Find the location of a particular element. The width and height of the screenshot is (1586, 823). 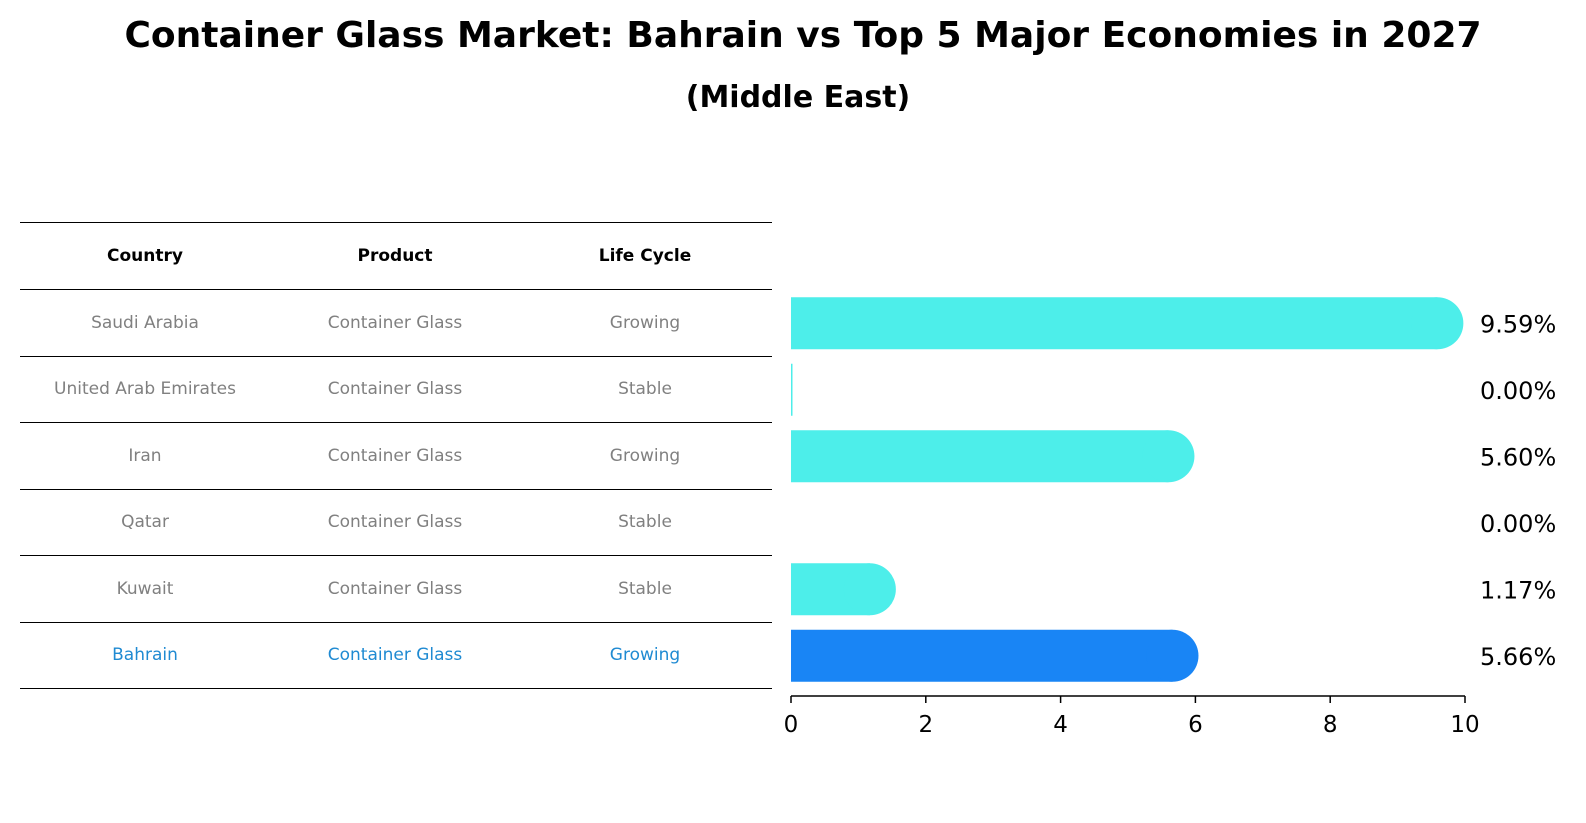

x-tick-label: 2 is located at coordinates (925, 725).